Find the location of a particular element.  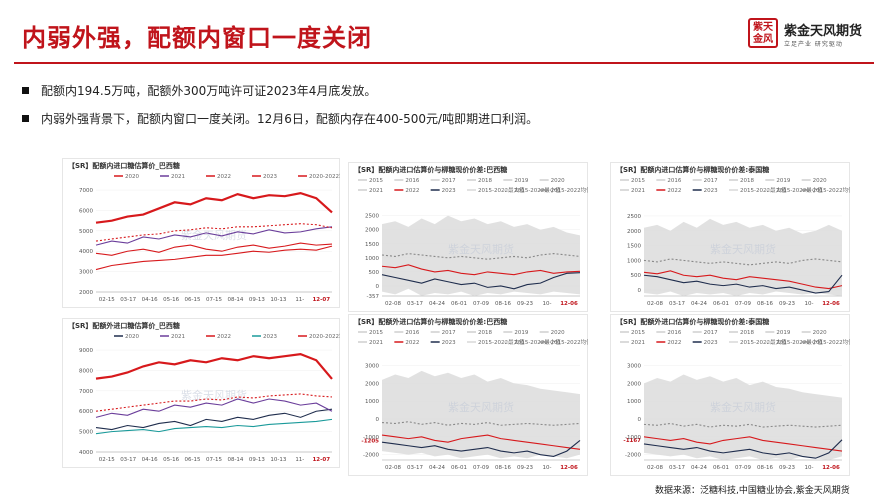

bullet-item: 配额内194.5万吨，配额外300万吨许可证2023年4月底发放。 is located at coordinates (199, 90).